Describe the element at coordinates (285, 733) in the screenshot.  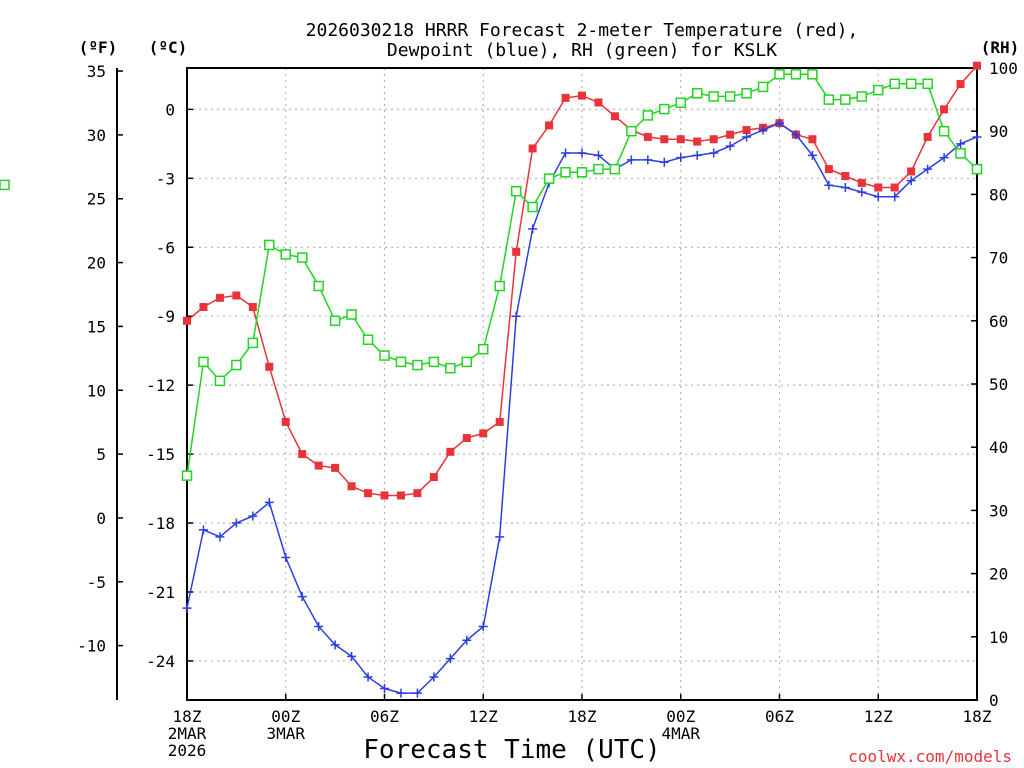
I see `time-tick-label: 3MAR` at that location.